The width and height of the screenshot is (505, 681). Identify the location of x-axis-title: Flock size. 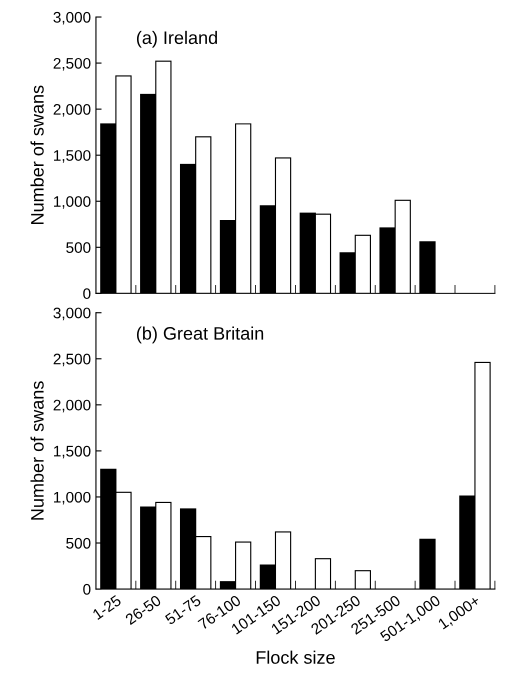
(295, 657).